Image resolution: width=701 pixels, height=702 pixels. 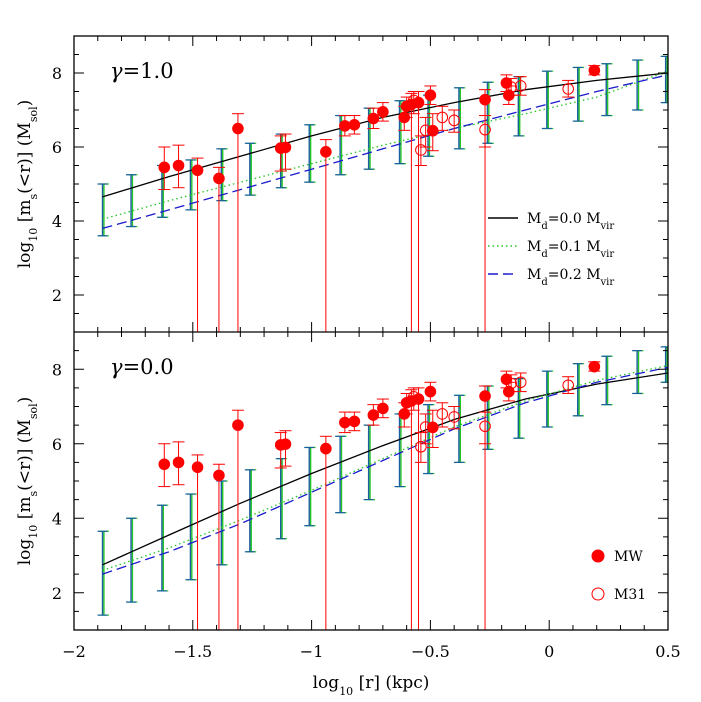 I want to click on x-axis: −2 −1.5 −1 −0.5 0 0.5 log10 [r] (kpc), so click(x=371, y=670).